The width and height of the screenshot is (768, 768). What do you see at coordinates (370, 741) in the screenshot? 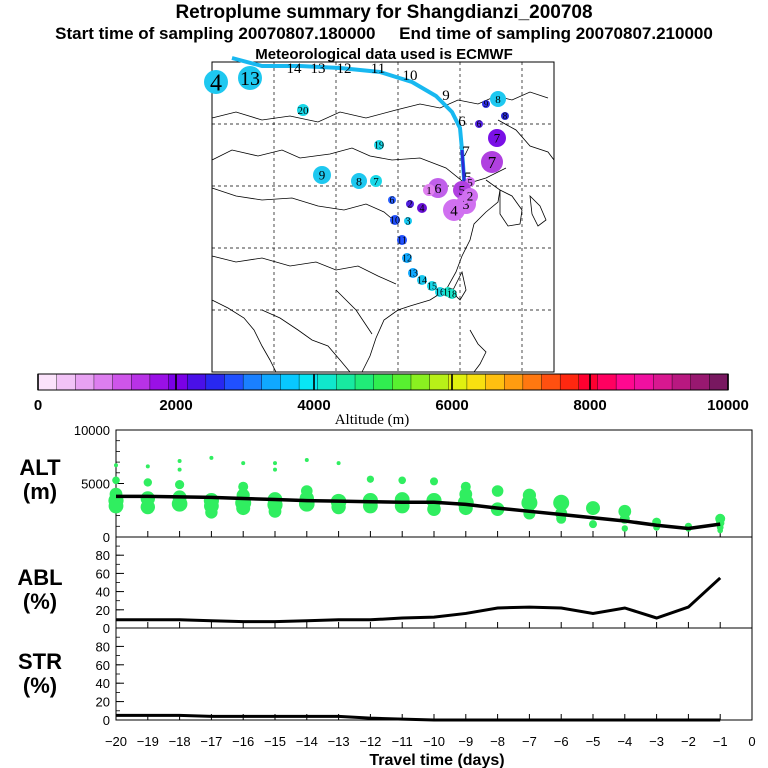
I see `x-tick-label: −12` at bounding box center [370, 741].